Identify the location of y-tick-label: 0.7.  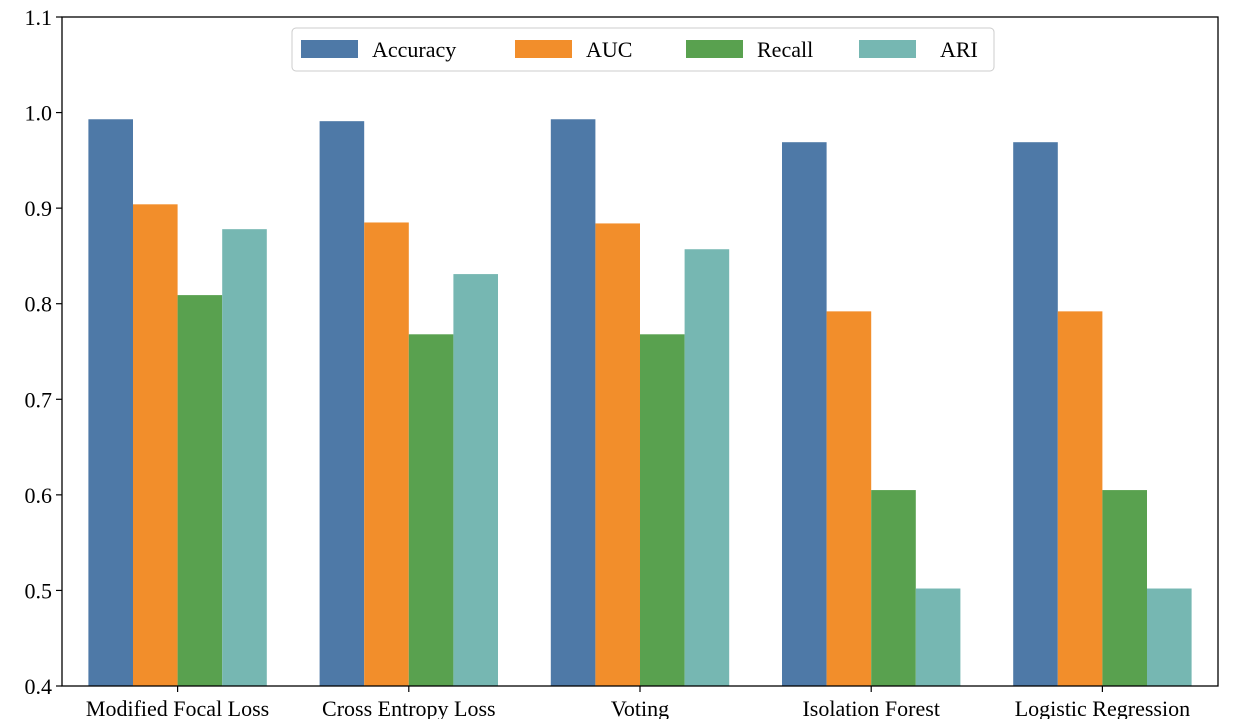
(39, 399).